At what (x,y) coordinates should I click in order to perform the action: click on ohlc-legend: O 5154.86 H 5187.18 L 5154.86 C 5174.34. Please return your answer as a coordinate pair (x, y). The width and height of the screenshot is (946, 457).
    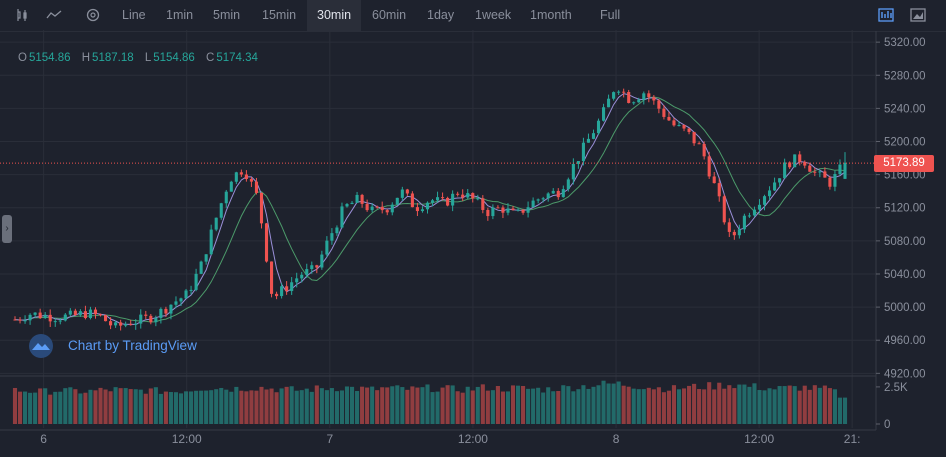
    Looking at the image, I should click on (142, 58).